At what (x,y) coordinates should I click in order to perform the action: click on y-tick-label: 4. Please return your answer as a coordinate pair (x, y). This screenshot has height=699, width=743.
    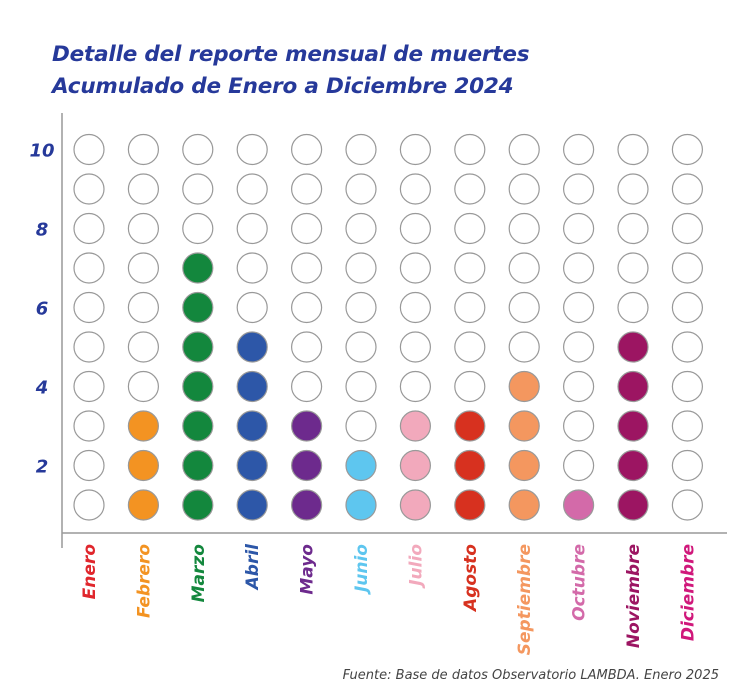
    Looking at the image, I should click on (42, 388).